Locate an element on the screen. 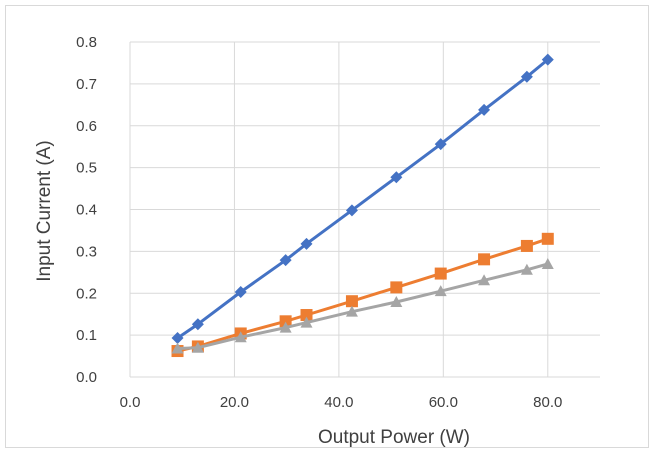 This screenshot has width=656, height=453. y-tick-label: 0.0 is located at coordinates (86, 377).